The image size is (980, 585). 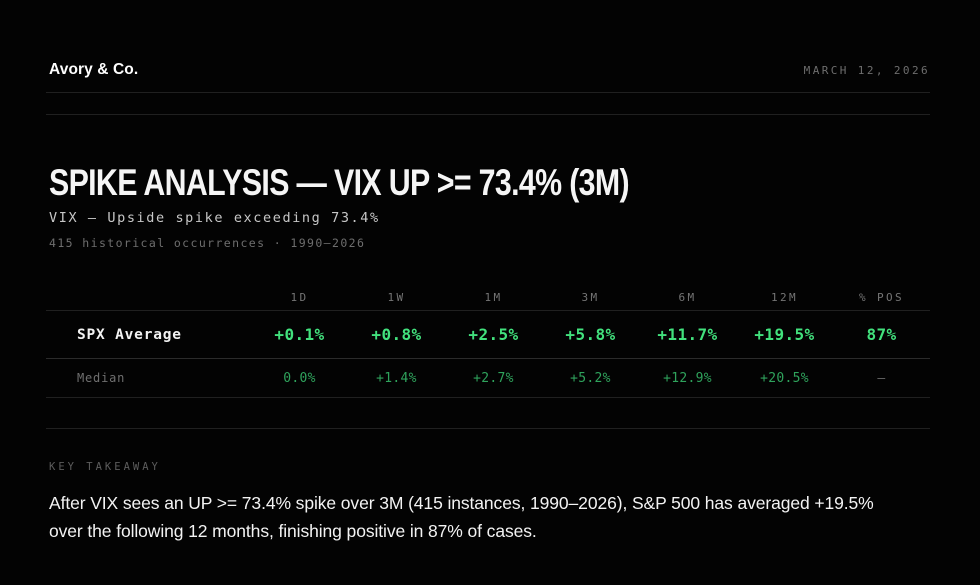 What do you see at coordinates (101, 378) in the screenshot?
I see `row-label: Median` at bounding box center [101, 378].